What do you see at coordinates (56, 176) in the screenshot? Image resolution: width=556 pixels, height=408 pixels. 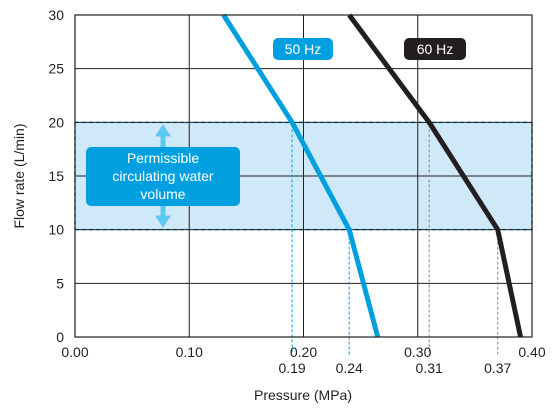 I see `y-tick-label: 15` at bounding box center [56, 176].